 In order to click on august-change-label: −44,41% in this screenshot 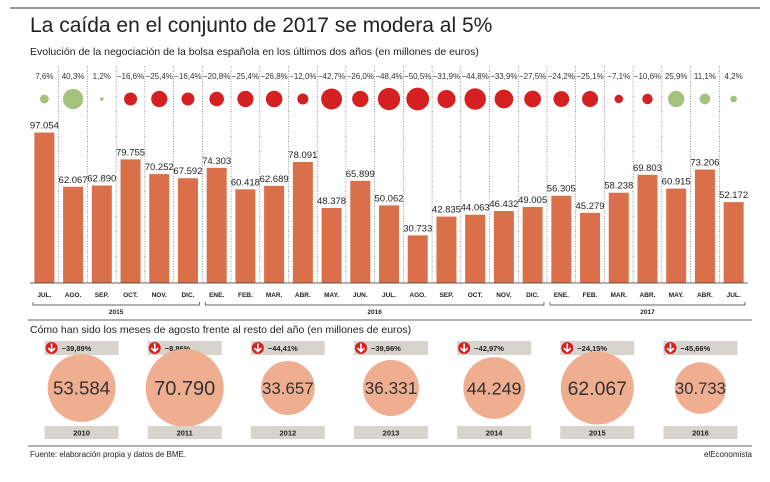, I will do `click(283, 348)`.